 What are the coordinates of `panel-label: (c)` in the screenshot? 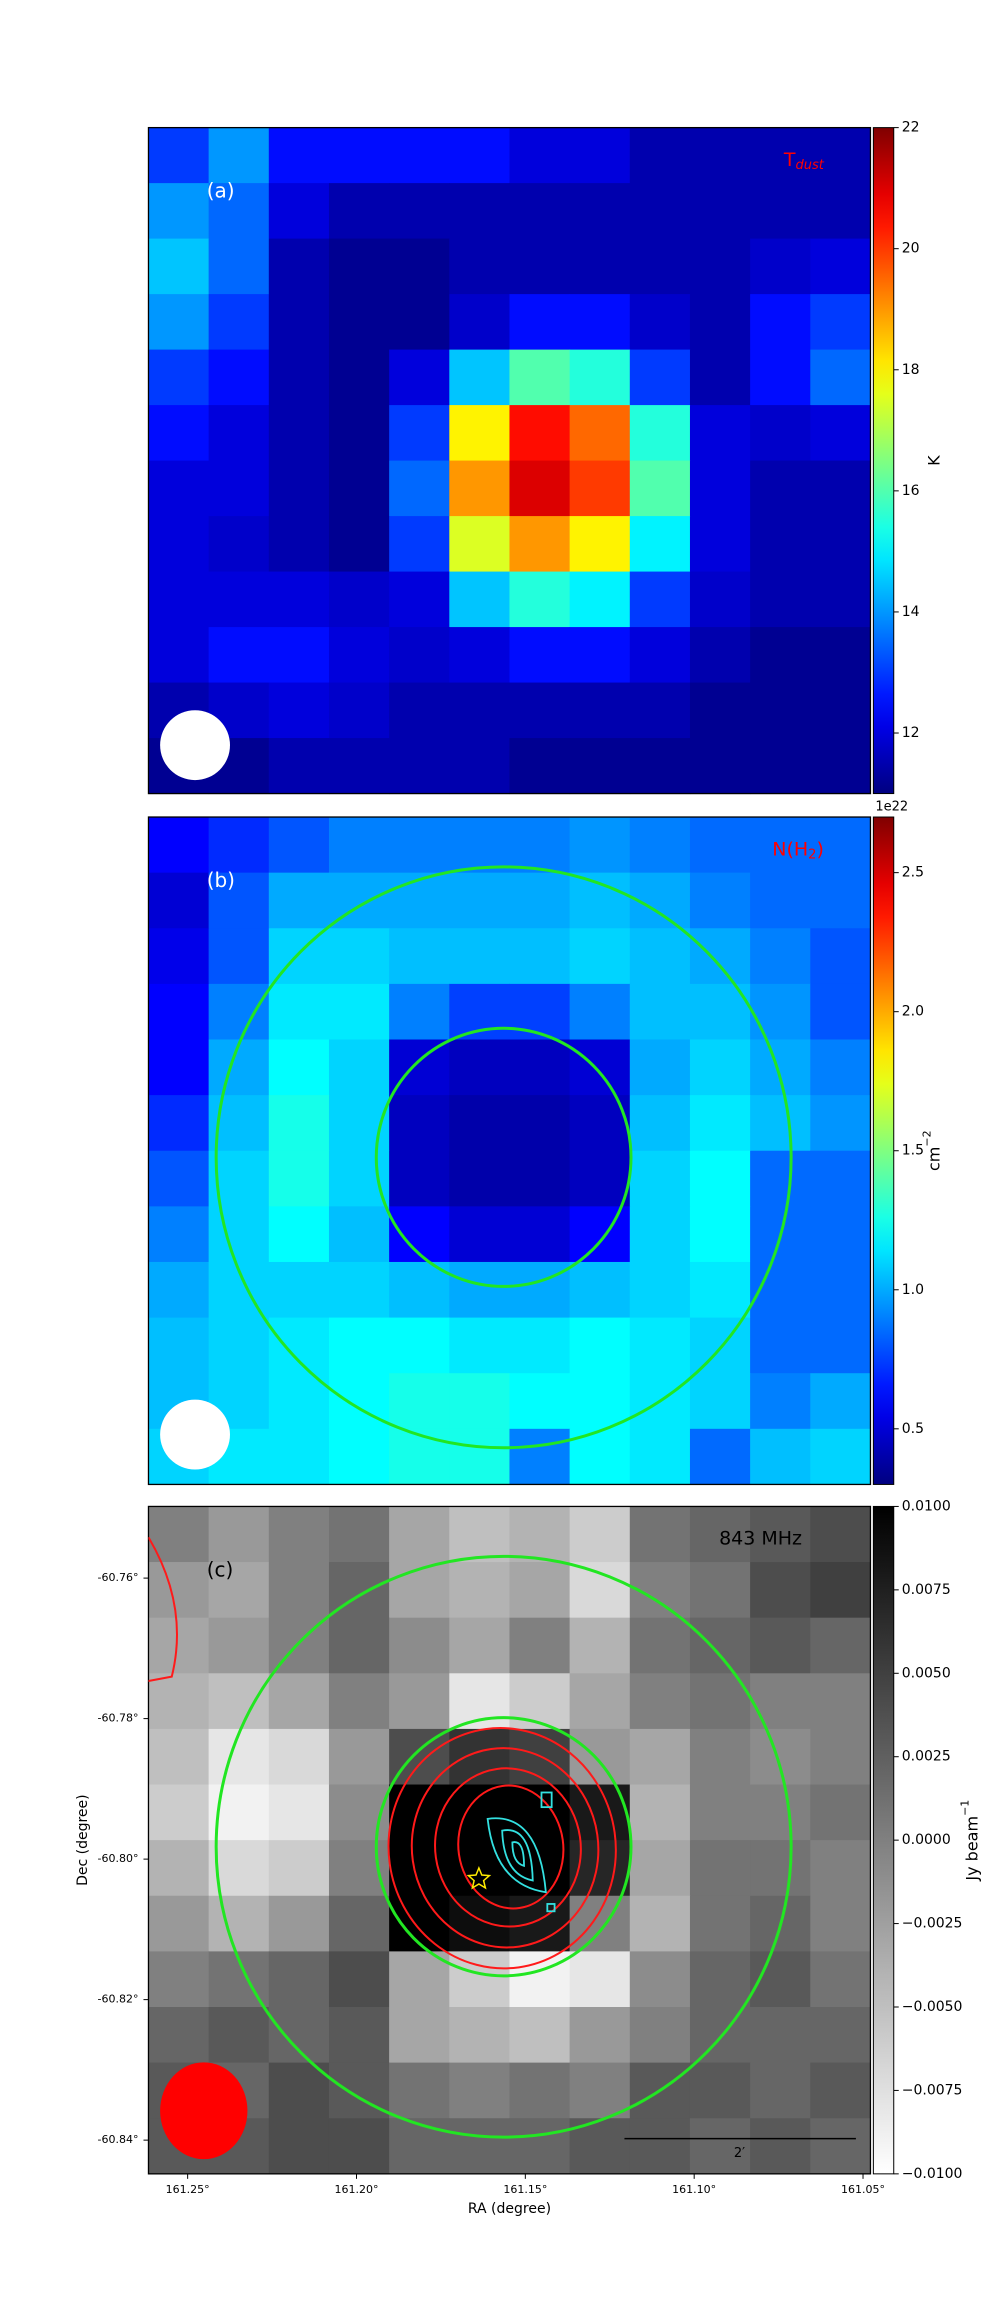 It's located at (220, 1569).